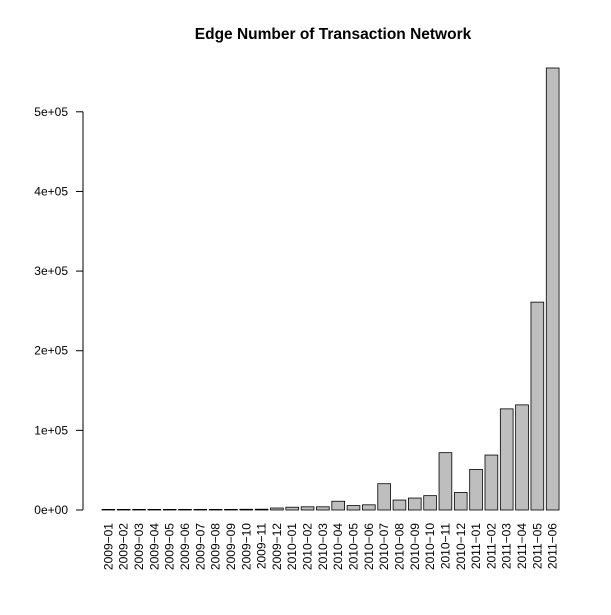 This screenshot has height=615, width=611. Describe the element at coordinates (139, 546) in the screenshot. I see `x-category-label: 2009−03` at that location.